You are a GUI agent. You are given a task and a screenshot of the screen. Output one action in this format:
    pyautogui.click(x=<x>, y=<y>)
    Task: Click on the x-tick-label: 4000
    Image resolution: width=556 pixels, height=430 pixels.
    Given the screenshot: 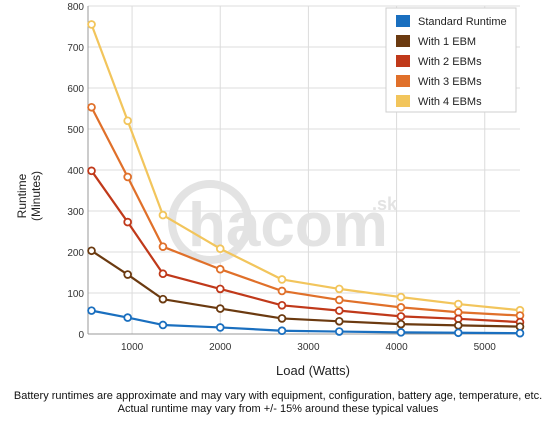 What is the action you would take?
    pyautogui.click(x=396, y=347)
    